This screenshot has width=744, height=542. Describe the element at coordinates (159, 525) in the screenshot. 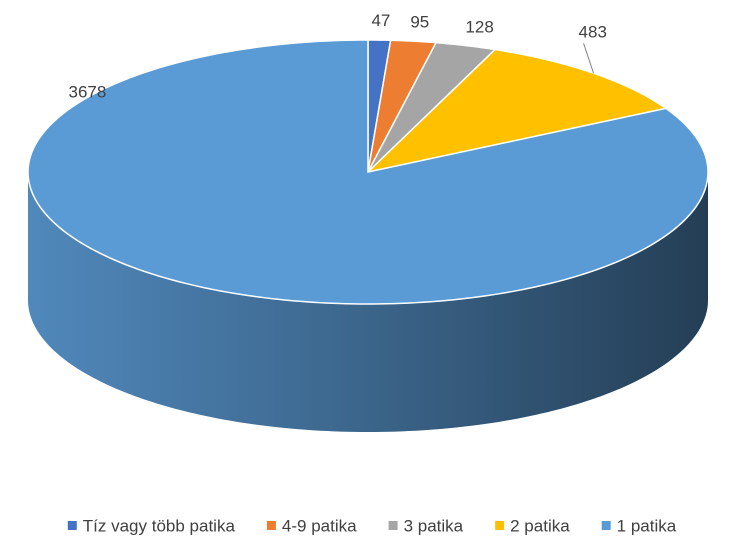

I see `legend-label: Tíz vagy több patika` at that location.